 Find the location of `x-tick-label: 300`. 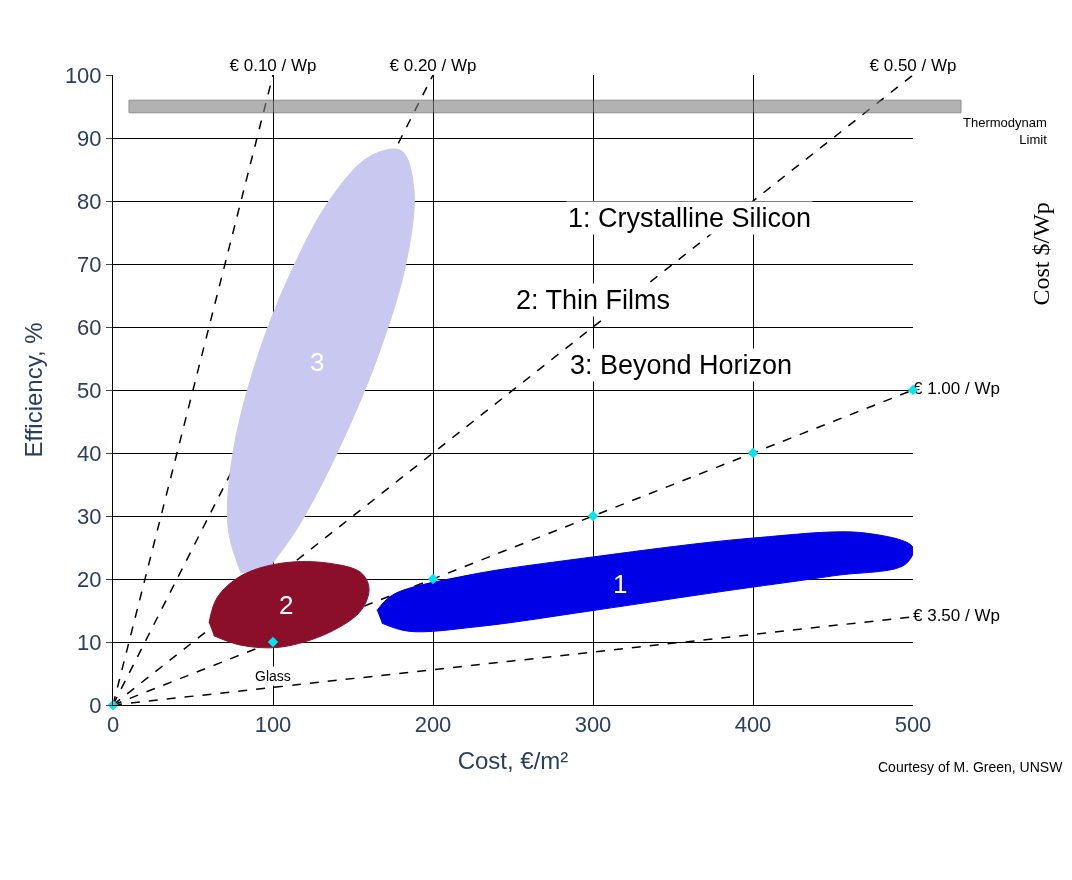

x-tick-label: 300 is located at coordinates (593, 725).